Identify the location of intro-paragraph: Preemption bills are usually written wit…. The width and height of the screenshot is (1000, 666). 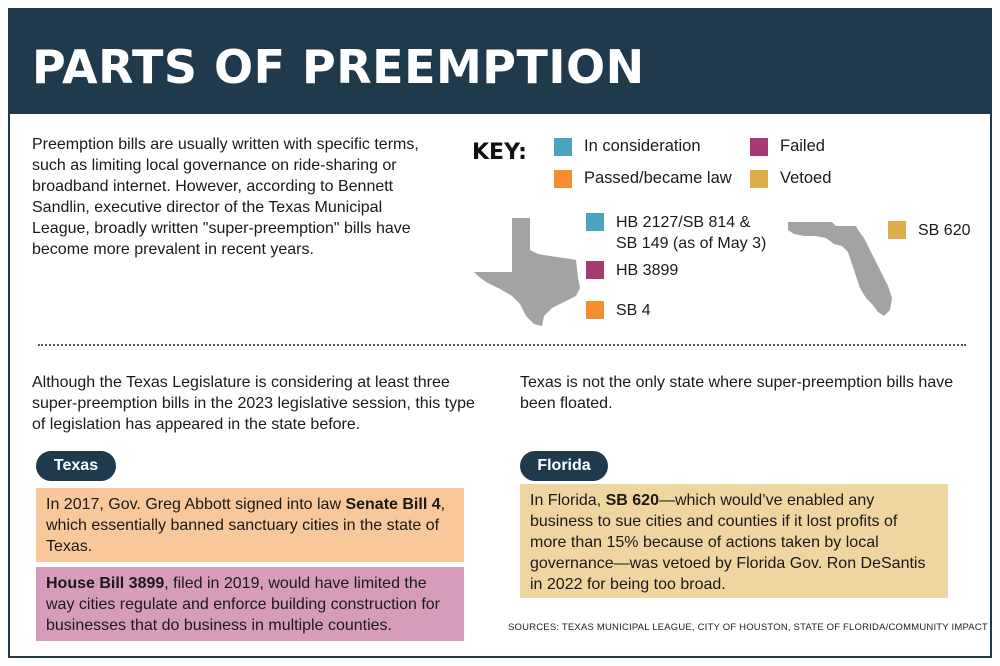
(225, 197).